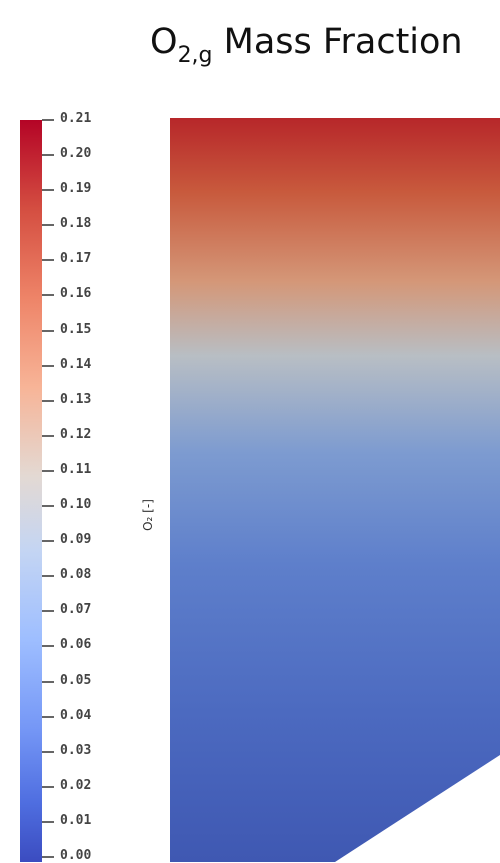 This screenshot has height=863, width=500. Describe the element at coordinates (76, 118) in the screenshot. I see `tick-label: 0.21` at that location.